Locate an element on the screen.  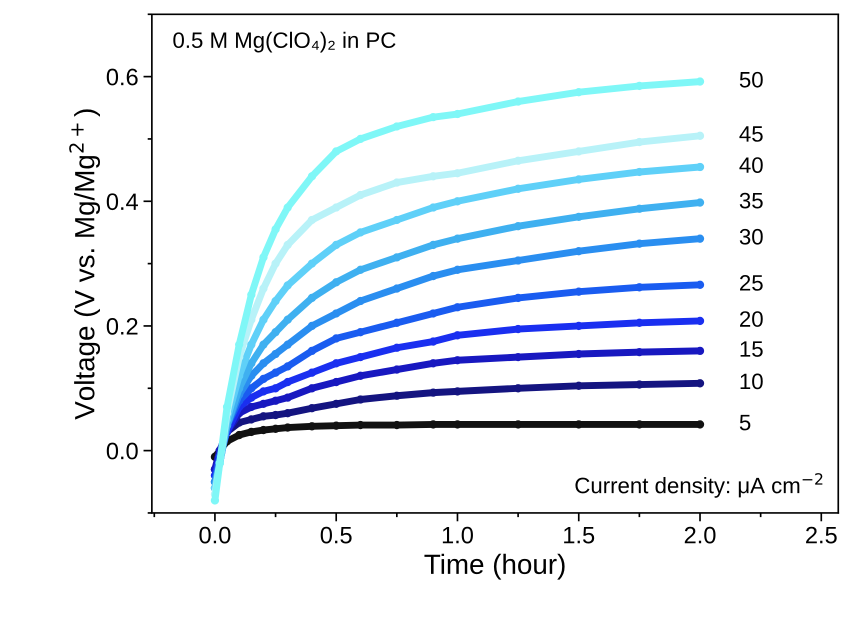
x-tick-label: 2.5 is located at coordinates (821, 535).